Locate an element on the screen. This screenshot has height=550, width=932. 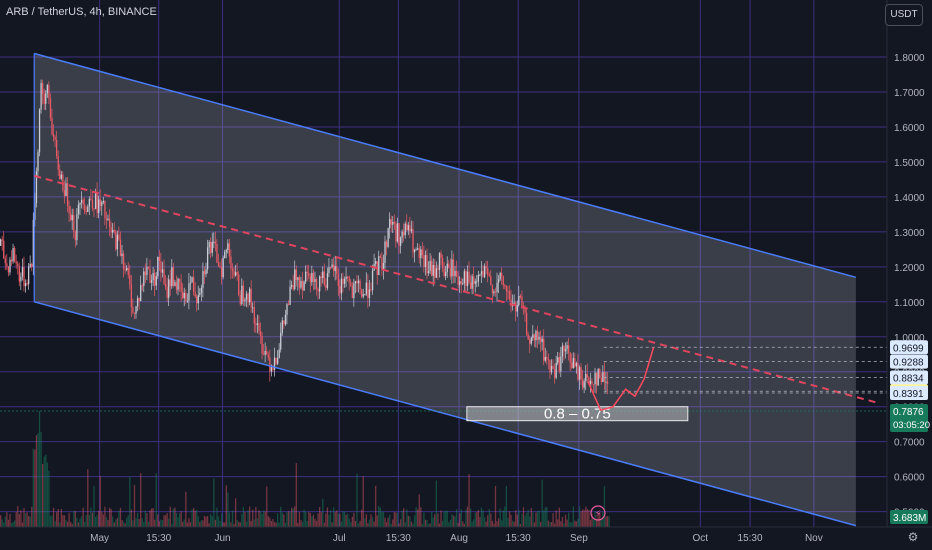
price-axis-panel is located at coordinates (909, 275).